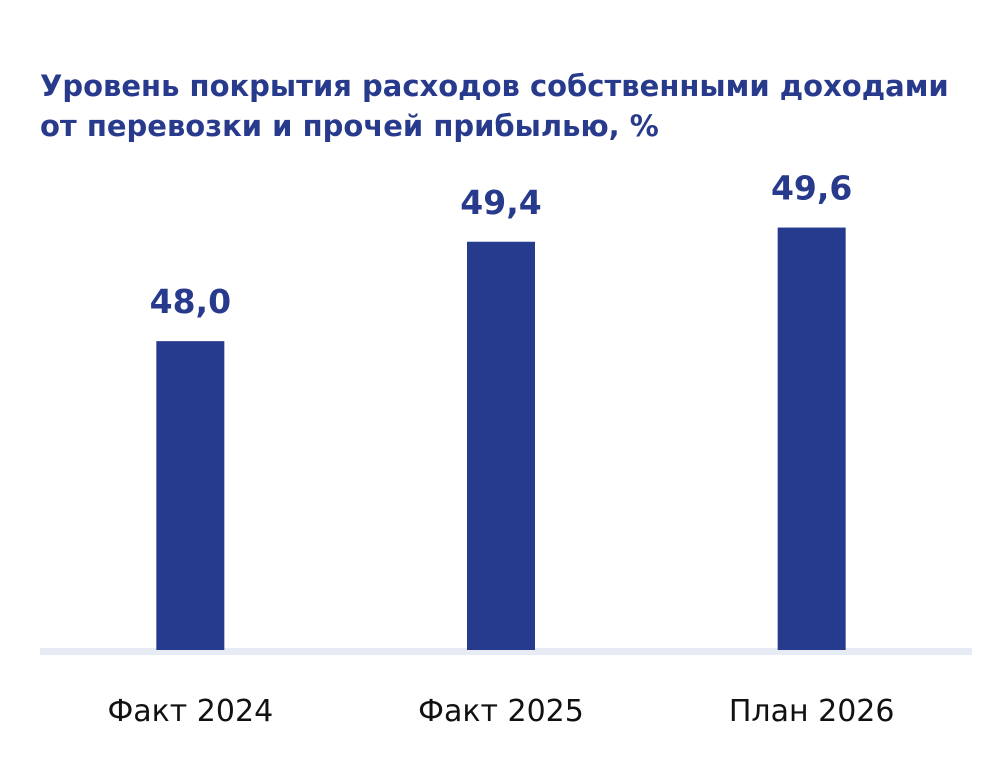 The width and height of the screenshot is (1000, 767). I want to click on category-label-1: Факт 2025, so click(501, 711).